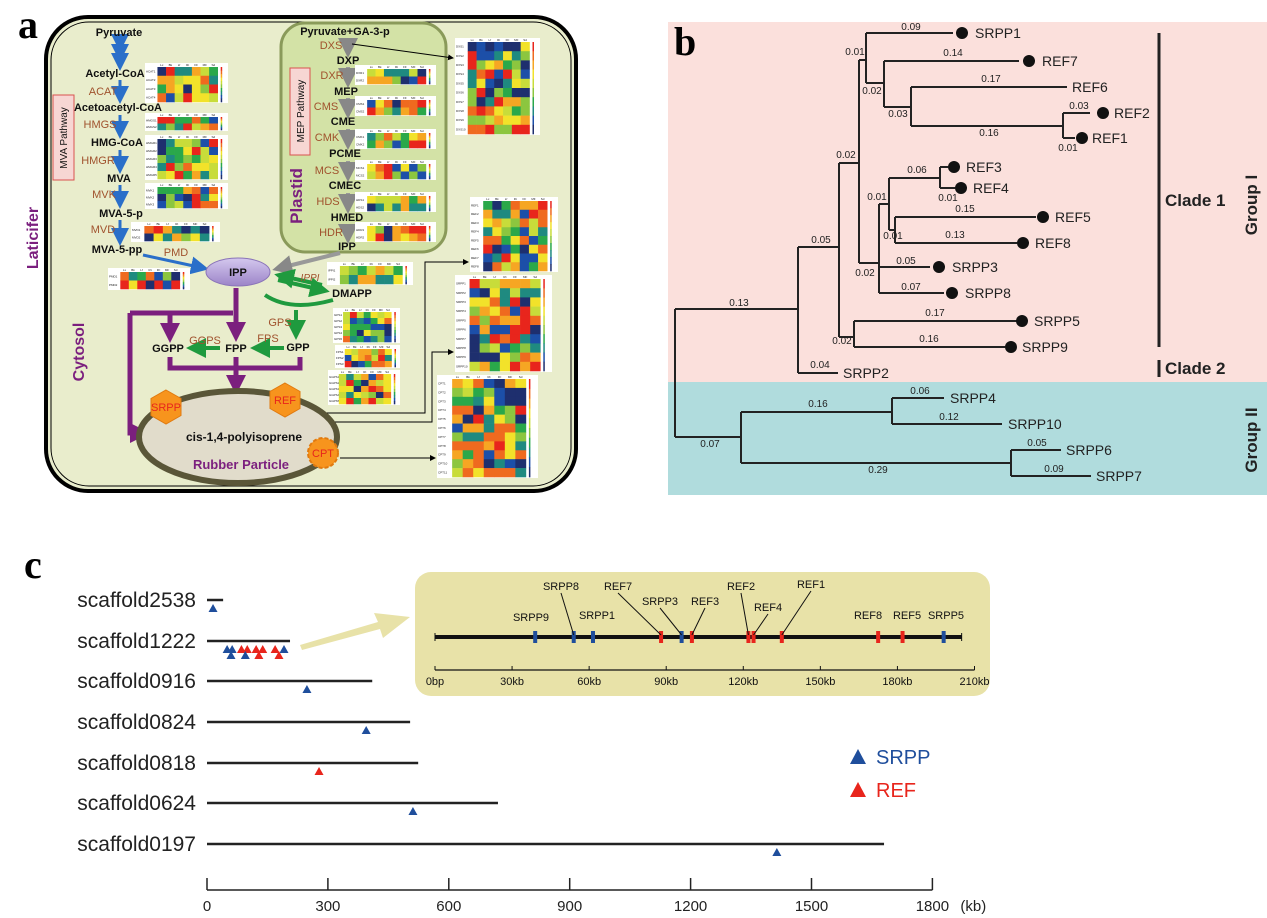 The height and width of the screenshot is (918, 1267). What do you see at coordinates (512, 682) in the screenshot?
I see `inset-tick-label: 30kb` at bounding box center [512, 682].